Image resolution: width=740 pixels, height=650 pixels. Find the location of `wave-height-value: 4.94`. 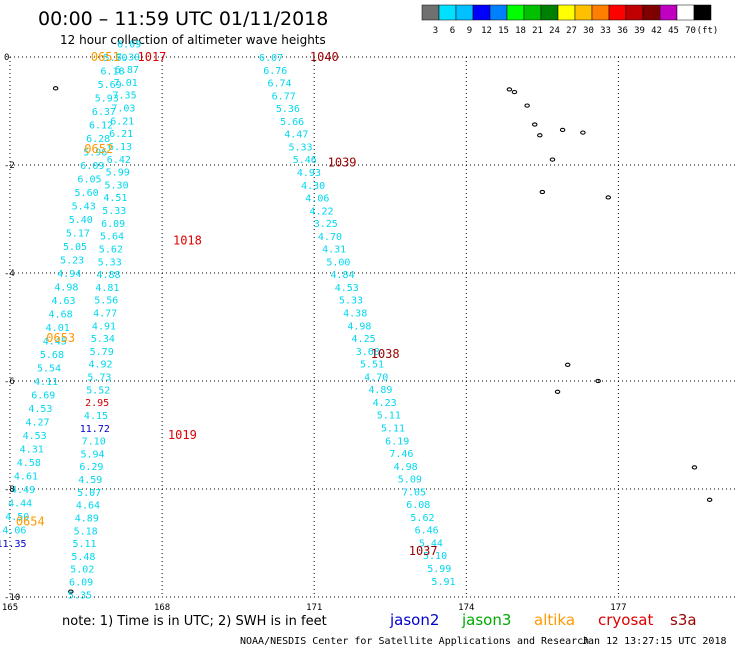

wave-height-value: 4.94 is located at coordinates (69, 274).